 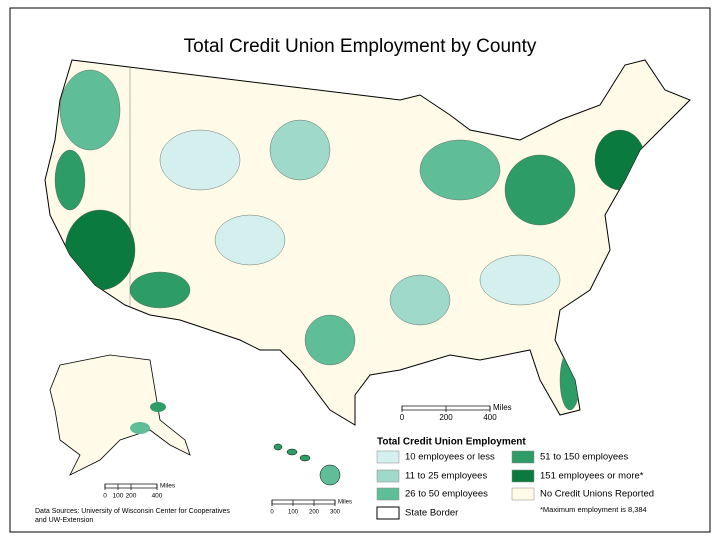 I want to click on alaska, so click(x=120, y=415).